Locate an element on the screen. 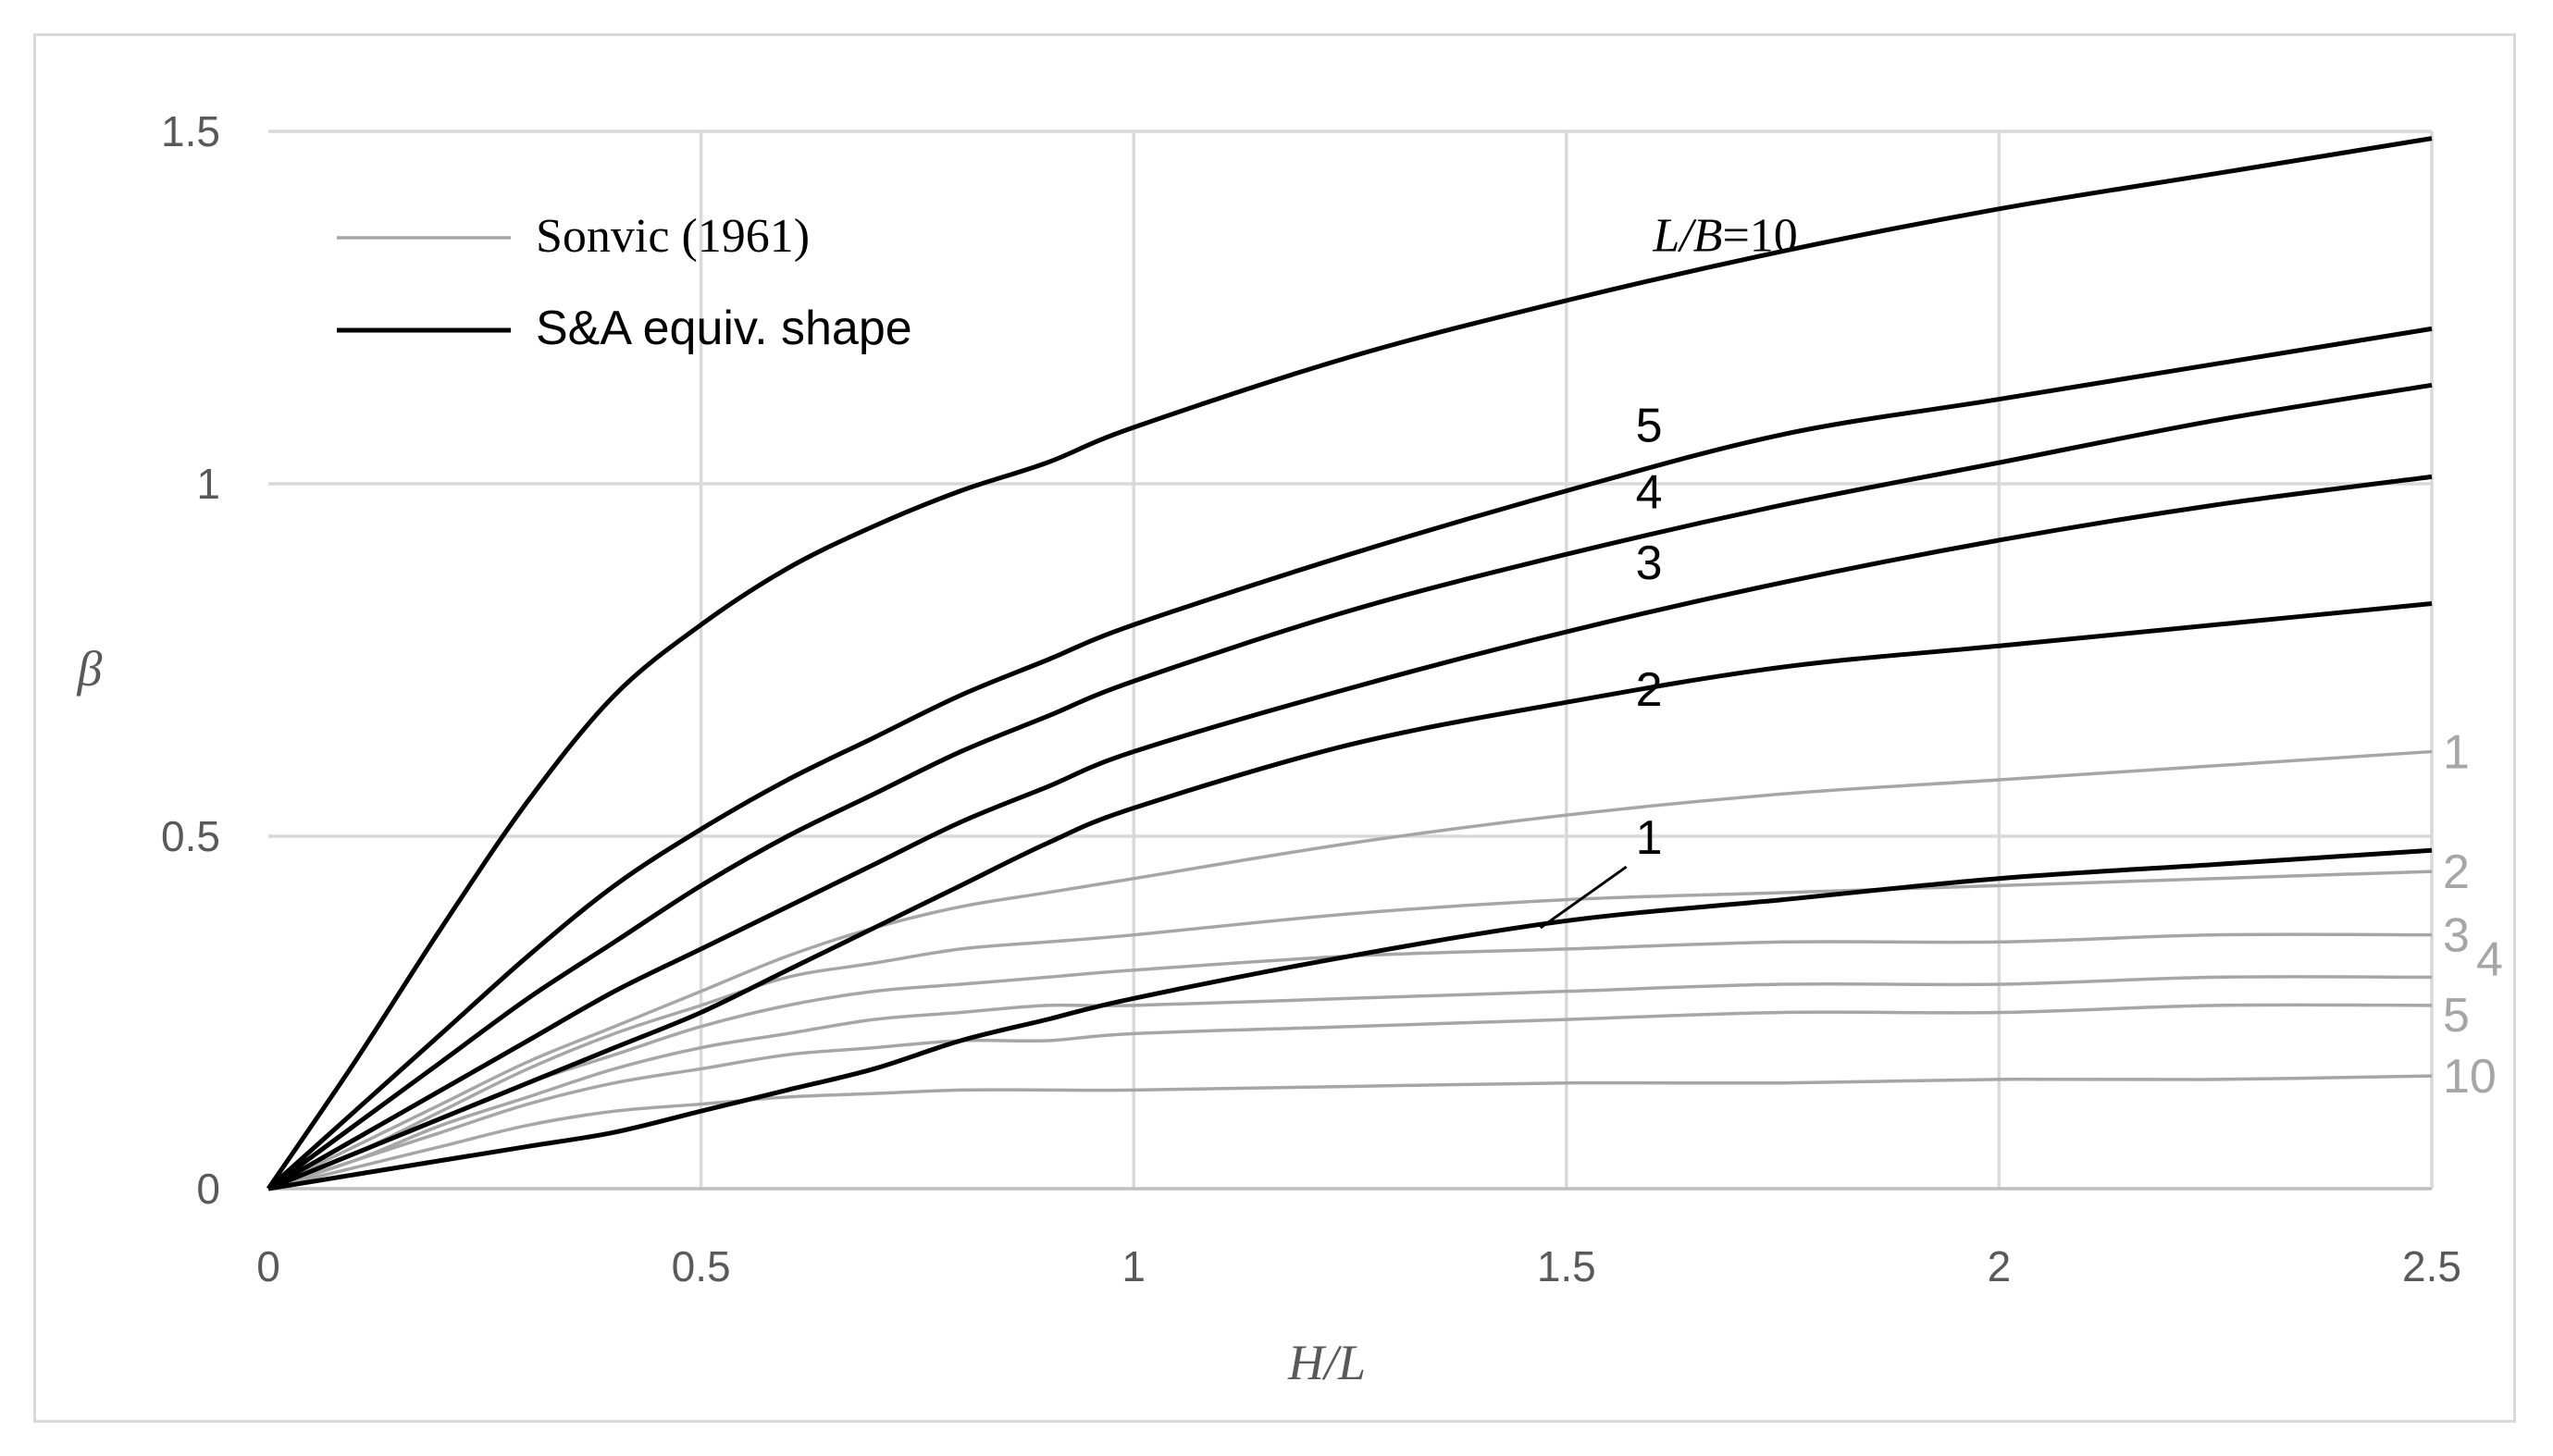  legend-sonvic-label: Sonvic (1961) is located at coordinates (673, 236).